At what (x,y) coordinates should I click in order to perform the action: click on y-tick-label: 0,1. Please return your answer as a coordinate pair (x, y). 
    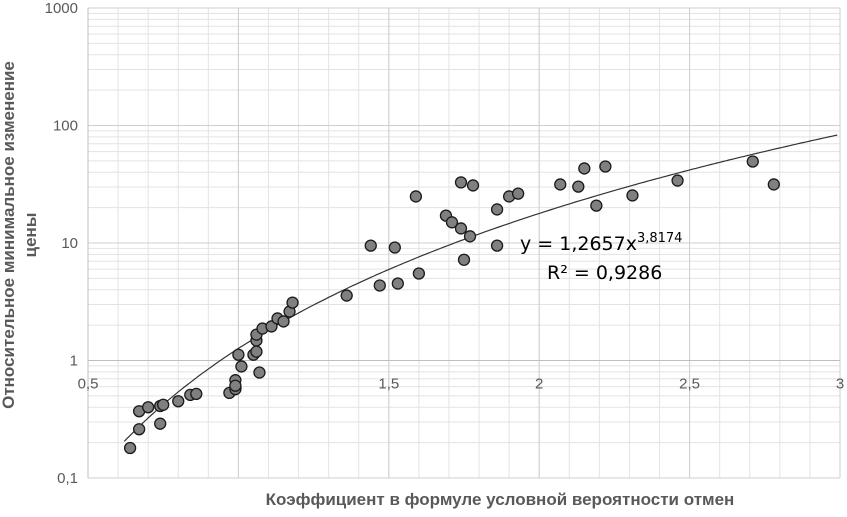
    Looking at the image, I should click on (67, 478).